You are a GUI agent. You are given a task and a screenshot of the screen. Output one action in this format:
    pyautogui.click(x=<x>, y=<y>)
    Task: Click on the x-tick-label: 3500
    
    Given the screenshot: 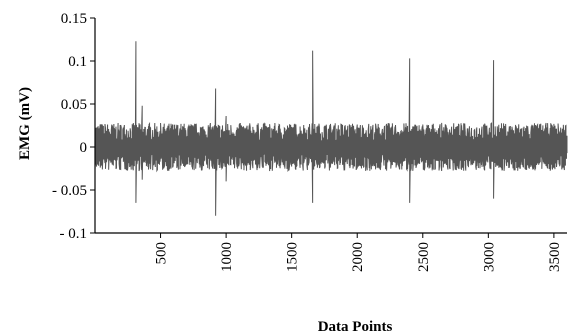 What is the action you would take?
    pyautogui.click(x=555, y=257)
    